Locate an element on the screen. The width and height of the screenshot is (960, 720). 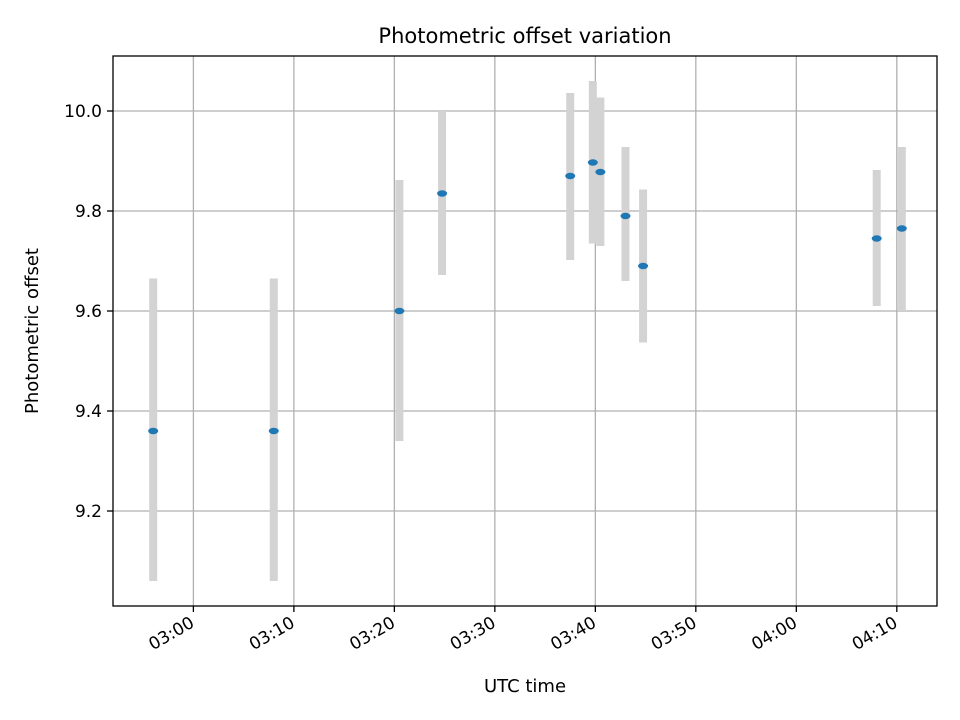
y-axis-ticks: 9.2 9.4 9.6 9.8 10.0 is located at coordinates (88, 312).